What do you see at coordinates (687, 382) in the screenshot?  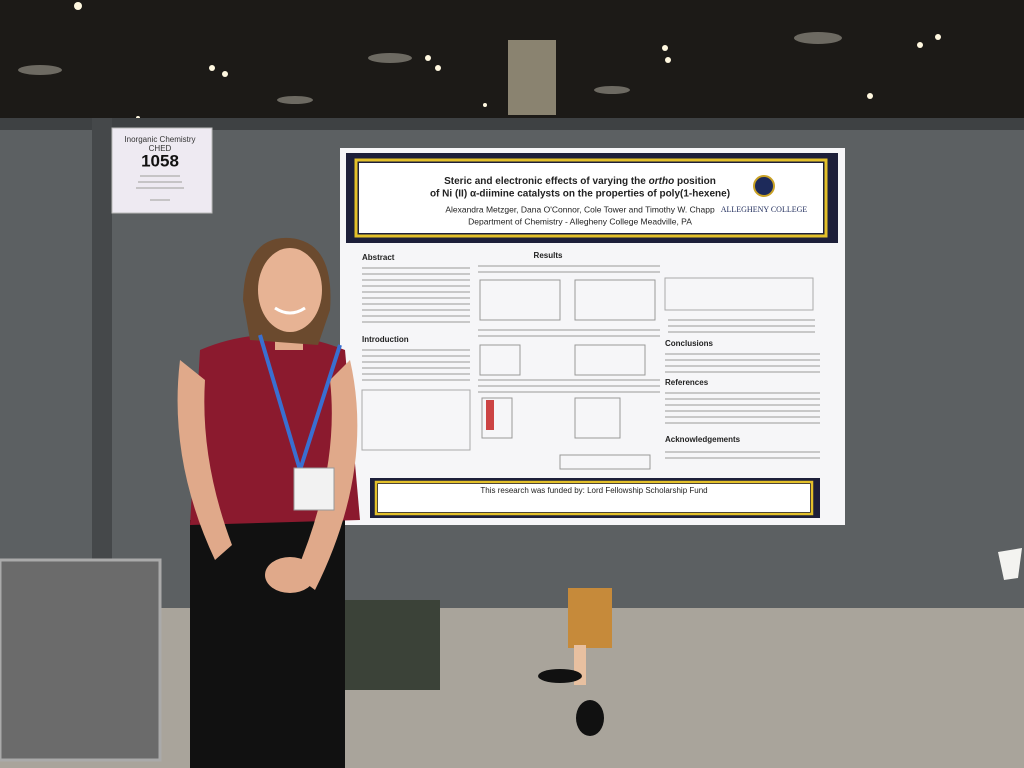 I see `section-heading: References` at bounding box center [687, 382].